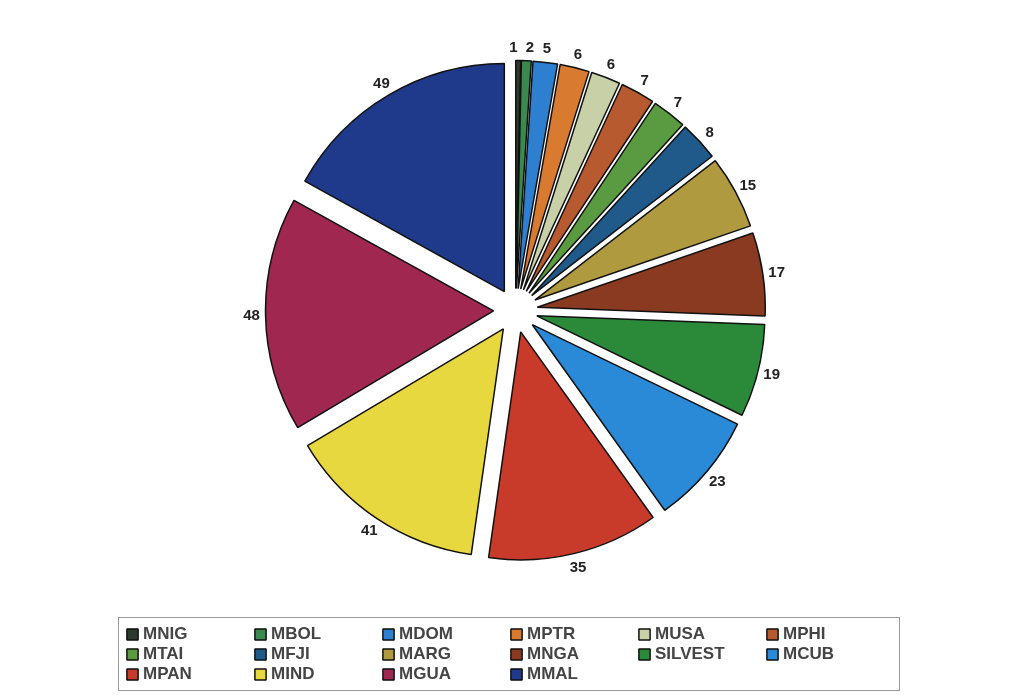  Describe the element at coordinates (809, 654) in the screenshot. I see `legend-label: MCUB` at that location.